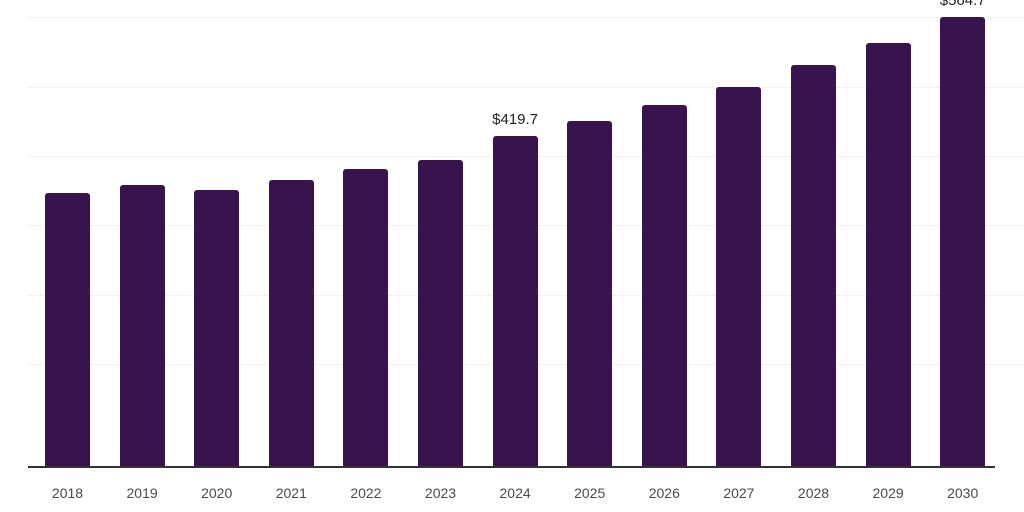  What do you see at coordinates (664, 285) in the screenshot?
I see `bar-2026` at bounding box center [664, 285].